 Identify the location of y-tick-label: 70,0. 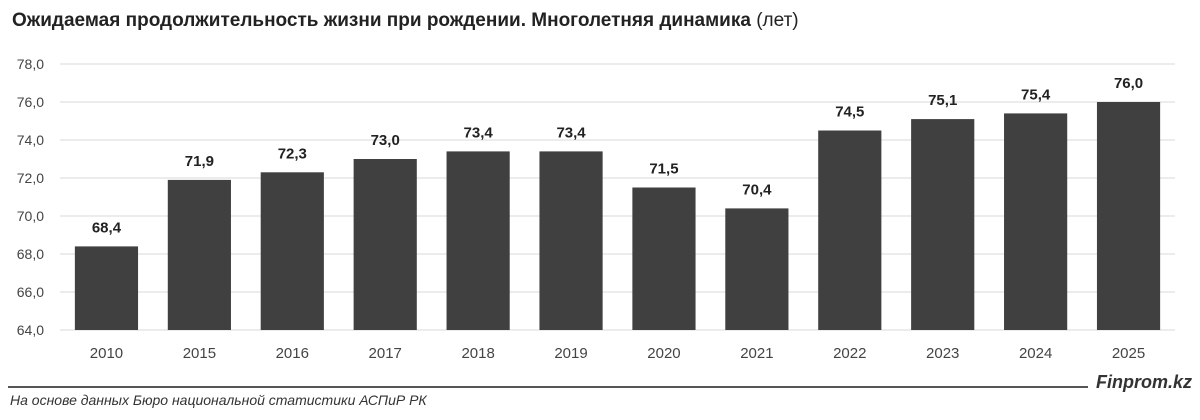
(30, 216).